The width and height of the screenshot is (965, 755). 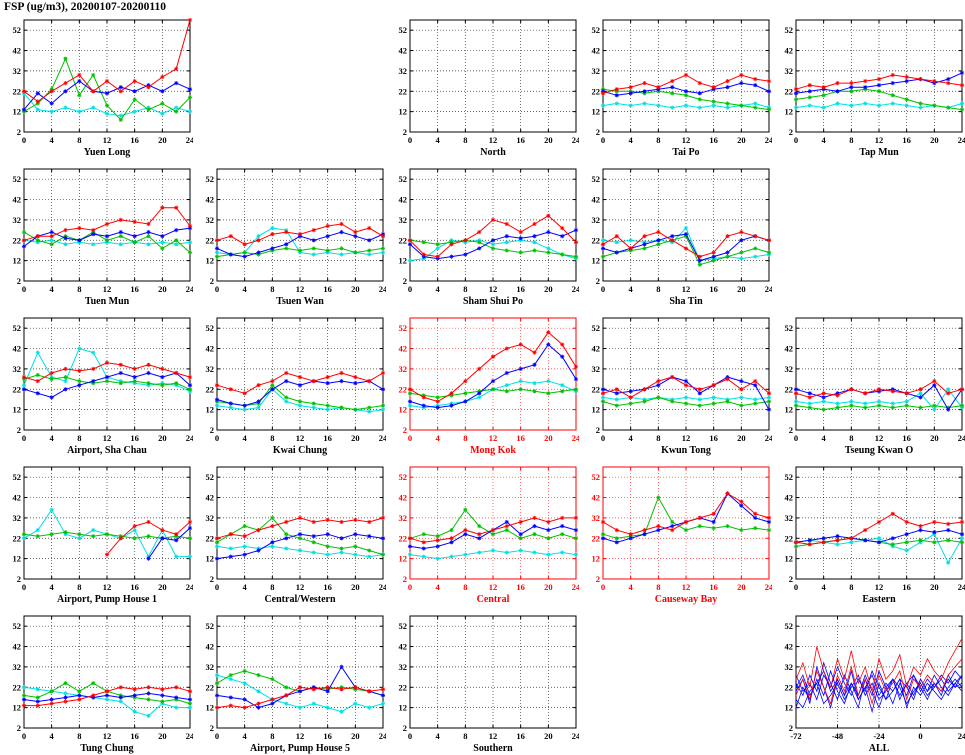 What do you see at coordinates (685, 152) in the screenshot?
I see `station-label: Tai Po` at bounding box center [685, 152].